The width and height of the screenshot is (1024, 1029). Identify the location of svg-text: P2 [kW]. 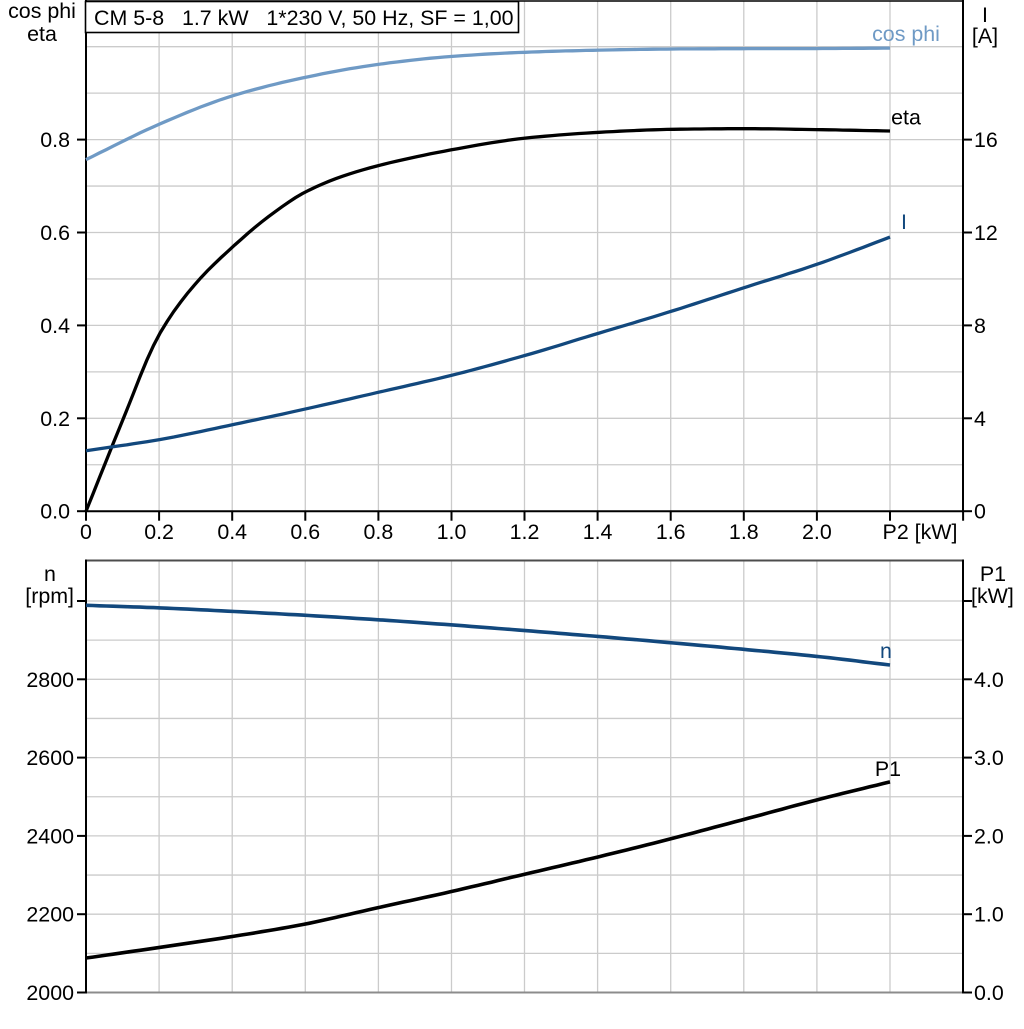
(920, 532).